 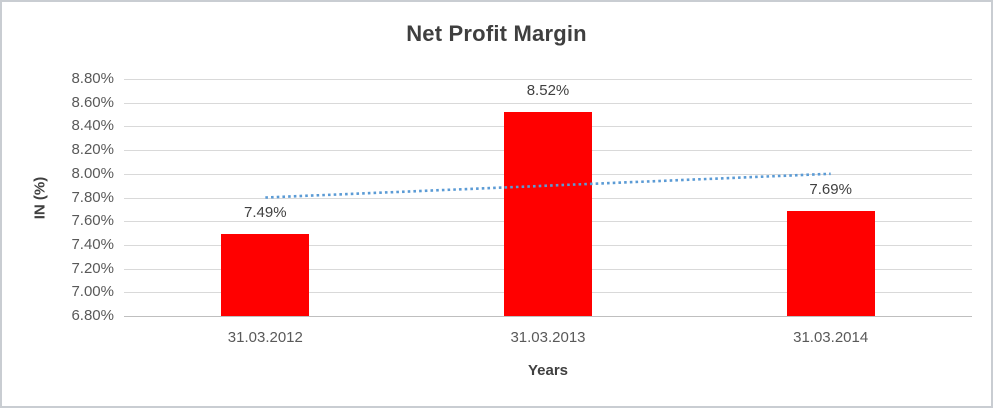 I want to click on data-label: 8.52%, so click(x=548, y=91).